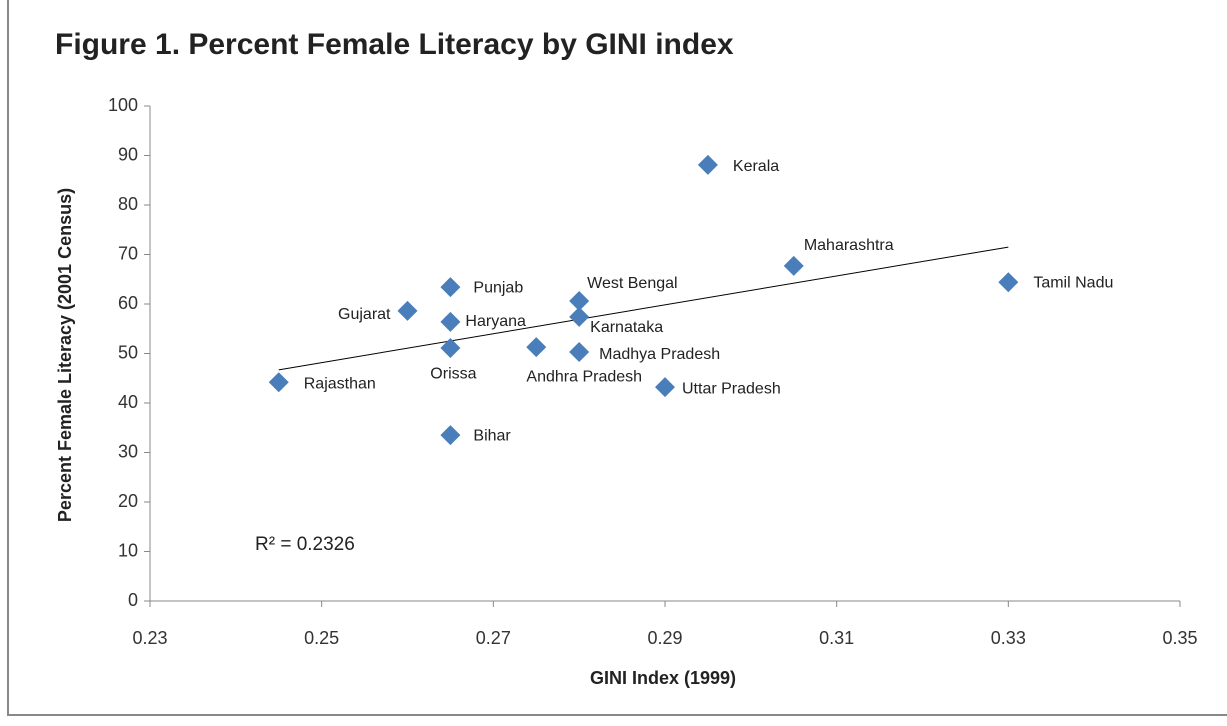 The height and width of the screenshot is (726, 1227). I want to click on x-axis-label: GINI Index (1999), so click(663, 678).